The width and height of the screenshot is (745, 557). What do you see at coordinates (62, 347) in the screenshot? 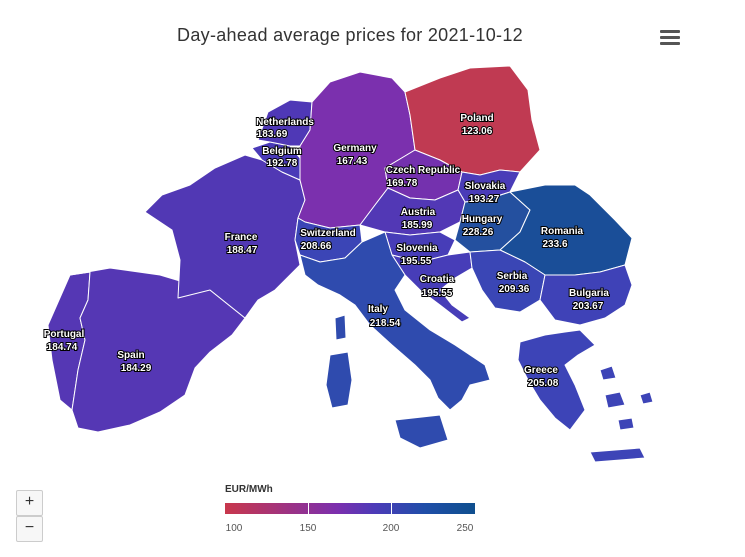
I see `label-portugal-price: 184.74` at bounding box center [62, 347].